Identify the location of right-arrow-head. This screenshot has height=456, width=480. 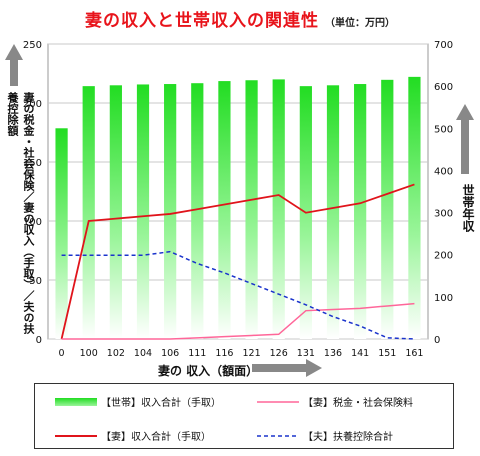
(465, 112).